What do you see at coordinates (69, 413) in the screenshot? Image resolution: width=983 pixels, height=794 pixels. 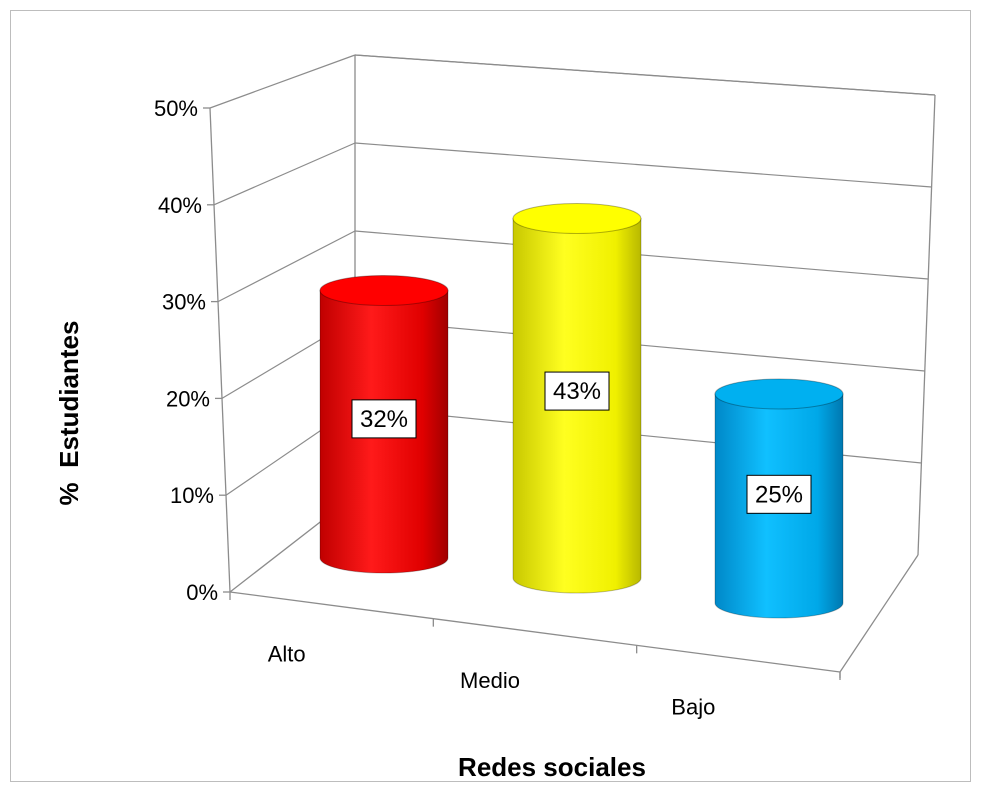 I see `y-axis-title: % Estudiantes` at bounding box center [69, 413].